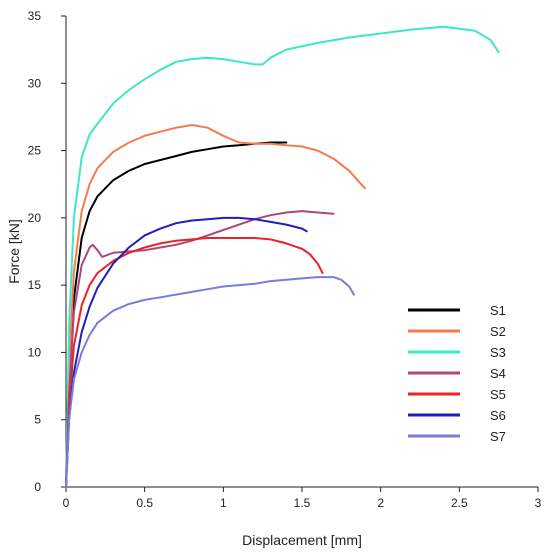 This screenshot has width=550, height=554. What do you see at coordinates (66, 503) in the screenshot?
I see `x-tick-label: 0` at bounding box center [66, 503].